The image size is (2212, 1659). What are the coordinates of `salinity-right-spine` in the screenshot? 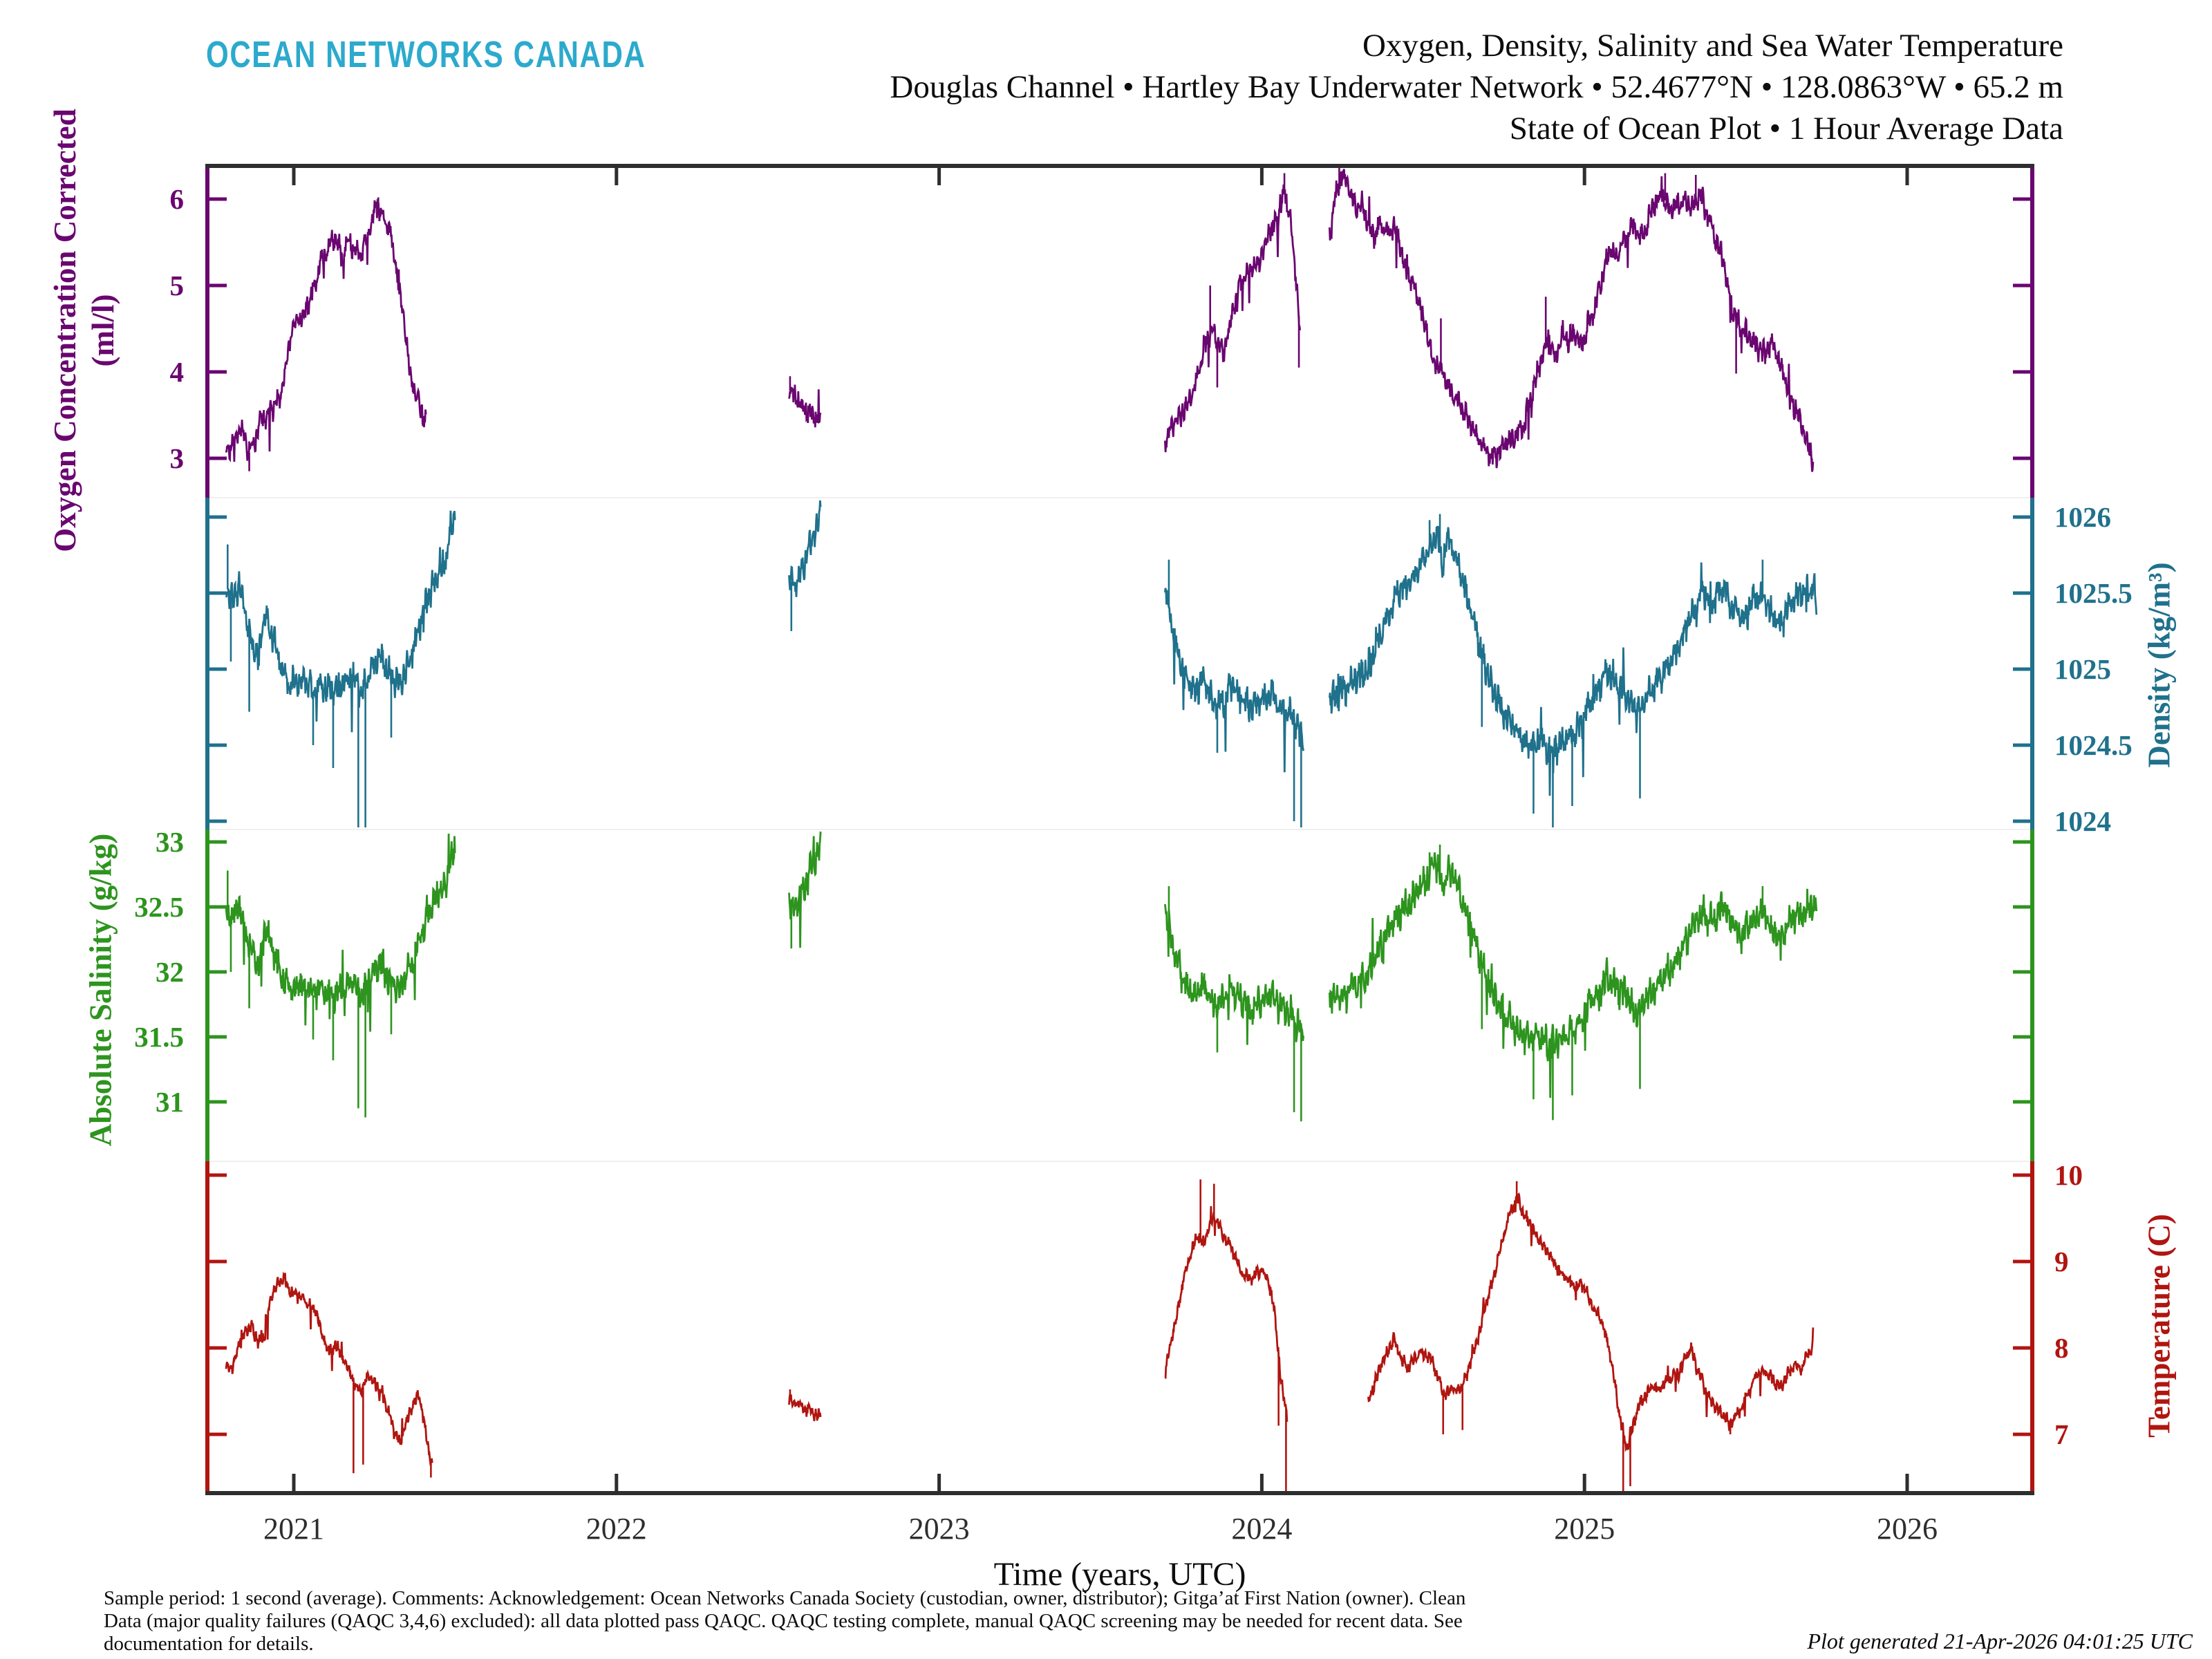 It's located at (2032, 995).